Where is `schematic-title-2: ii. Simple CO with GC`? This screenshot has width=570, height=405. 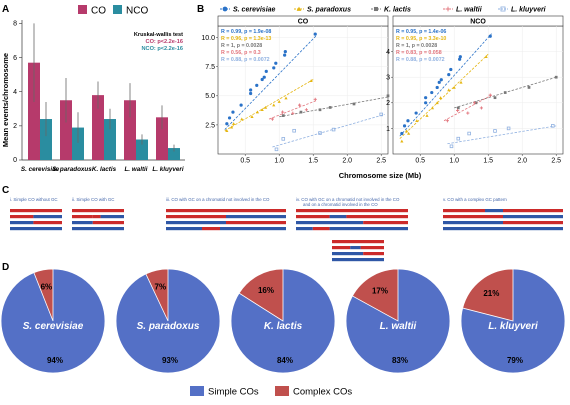 schematic-title-2: ii. Simple CO with GC is located at coordinates (93, 199).